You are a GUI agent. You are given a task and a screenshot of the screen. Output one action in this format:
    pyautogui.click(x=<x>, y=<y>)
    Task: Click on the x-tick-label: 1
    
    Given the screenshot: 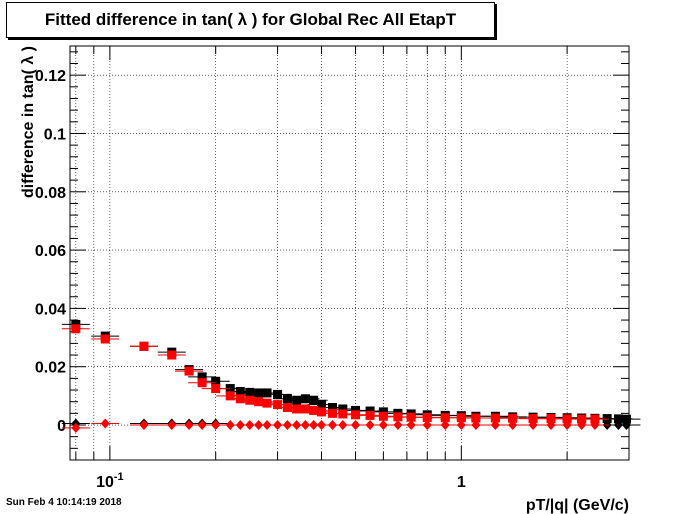 What is the action you would take?
    pyautogui.click(x=461, y=482)
    